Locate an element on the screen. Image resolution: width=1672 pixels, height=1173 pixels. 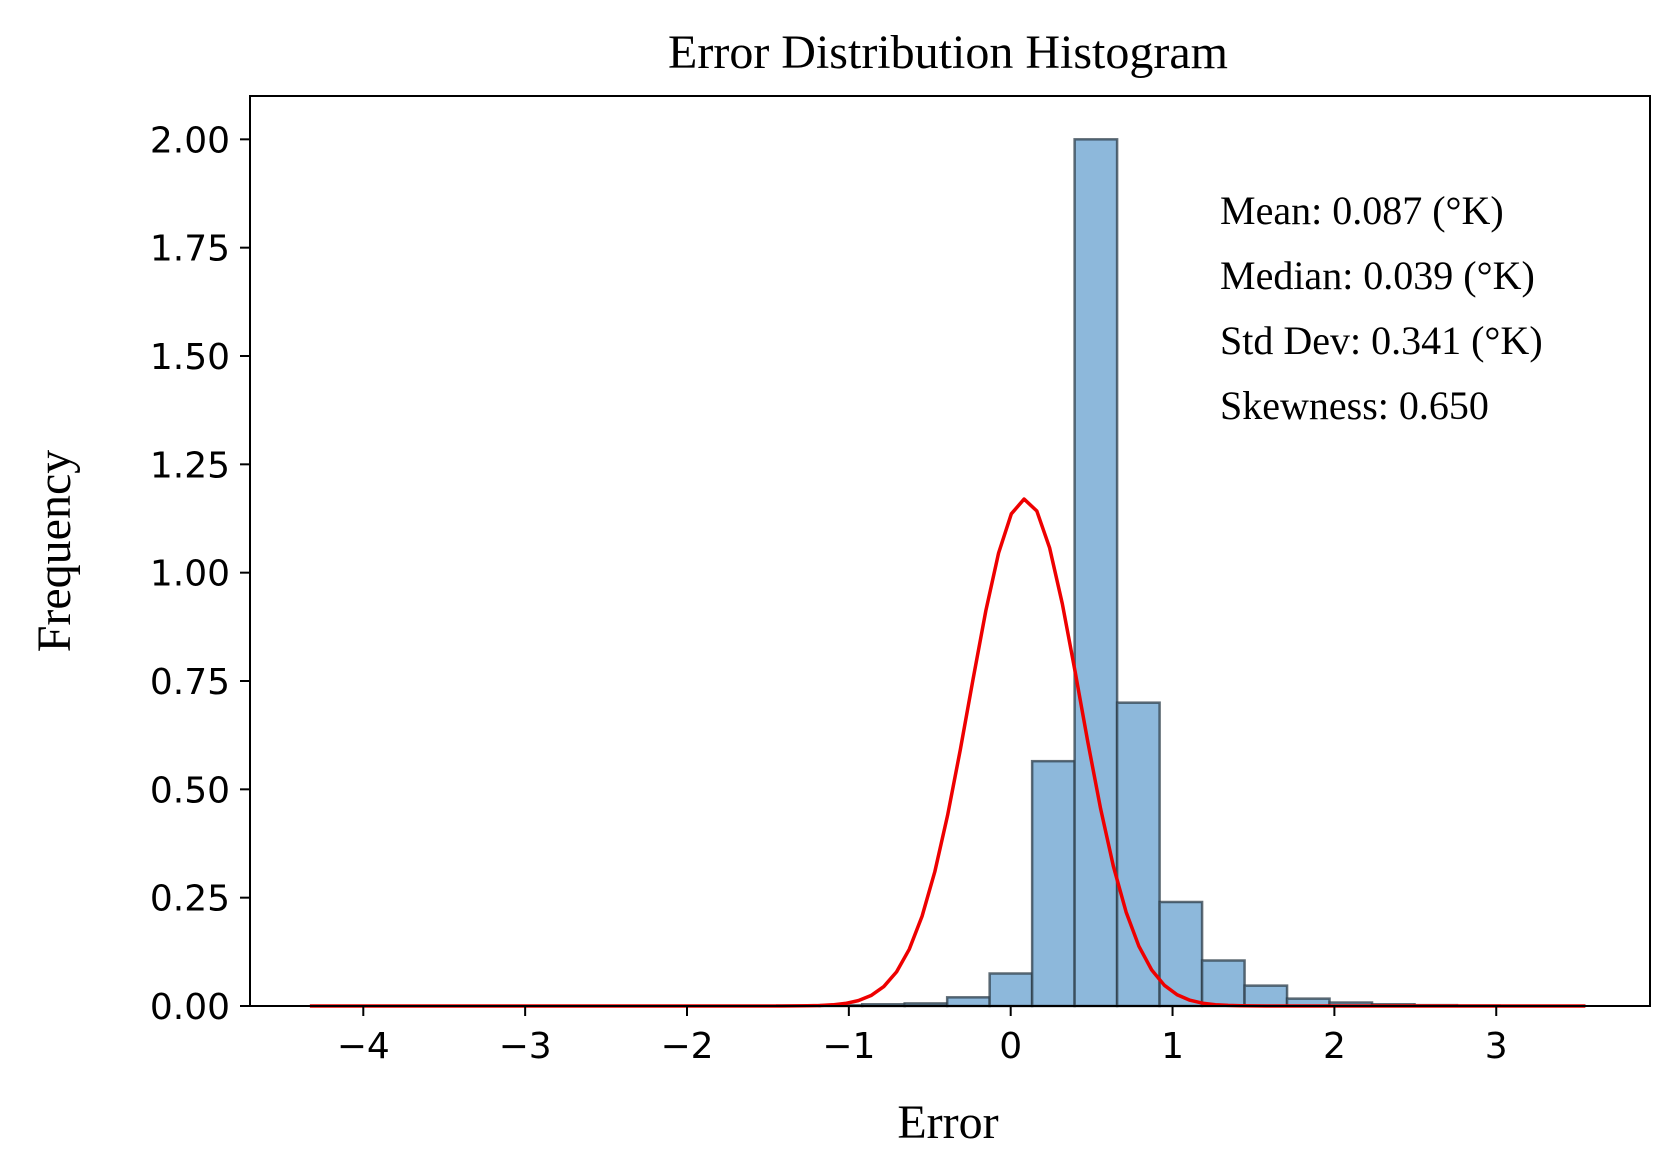
stat-std-dev: Std Dev: 0.341 (°K) is located at coordinates (1381, 340).